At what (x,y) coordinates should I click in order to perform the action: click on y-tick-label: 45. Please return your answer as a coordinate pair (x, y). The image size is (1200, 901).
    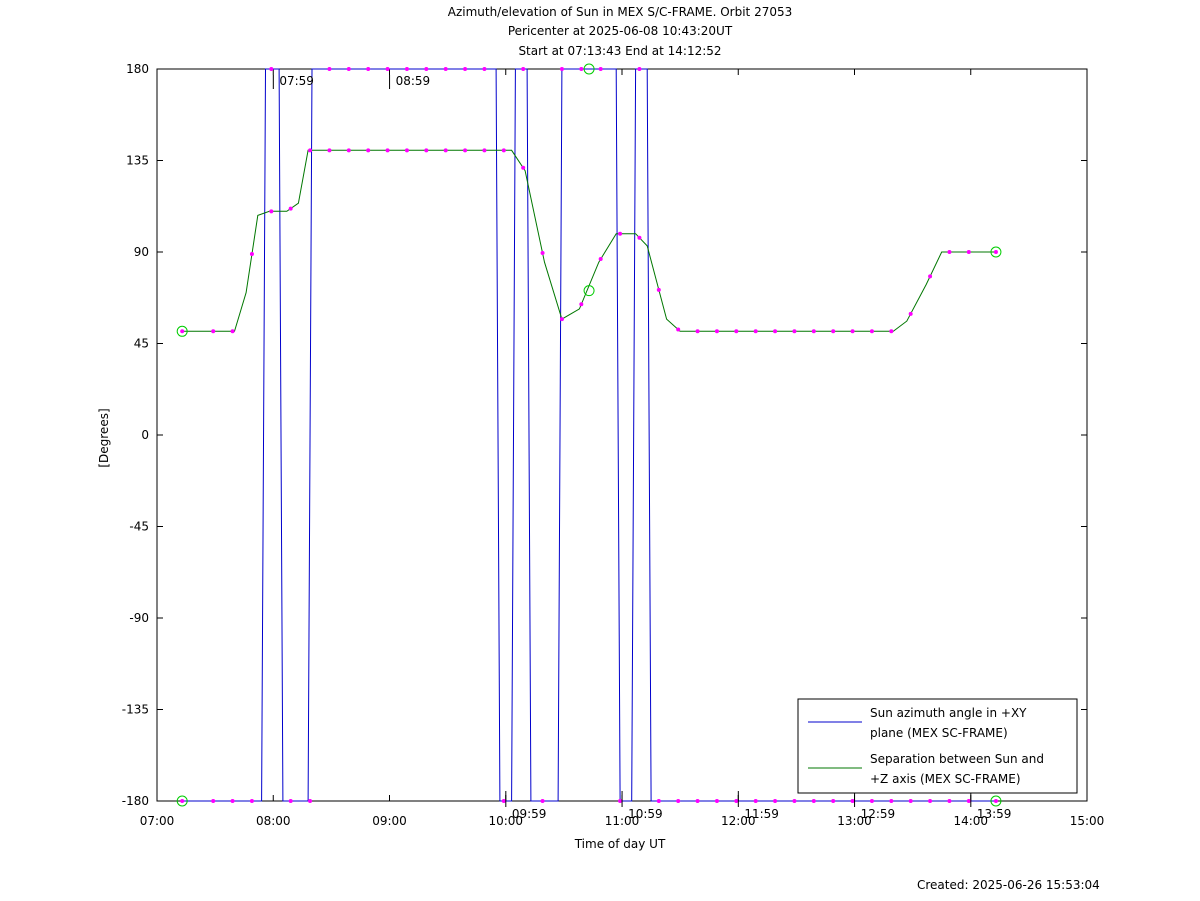
    Looking at the image, I should click on (141, 344).